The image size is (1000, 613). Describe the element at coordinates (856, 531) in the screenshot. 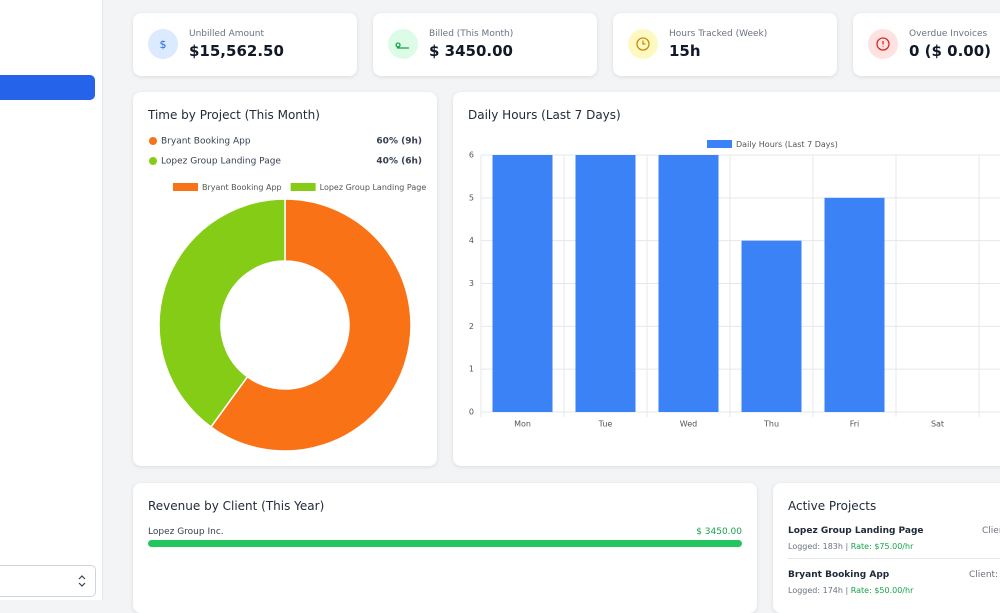

I see `project-name: Lopez Group Landing Page` at that location.